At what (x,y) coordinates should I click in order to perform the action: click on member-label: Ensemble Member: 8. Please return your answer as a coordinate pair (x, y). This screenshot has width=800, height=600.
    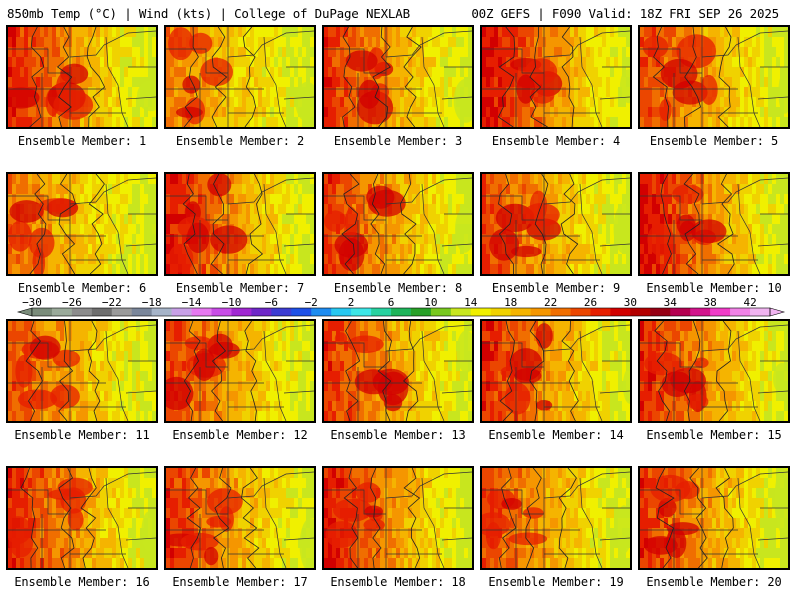
    Looking at the image, I should click on (398, 288).